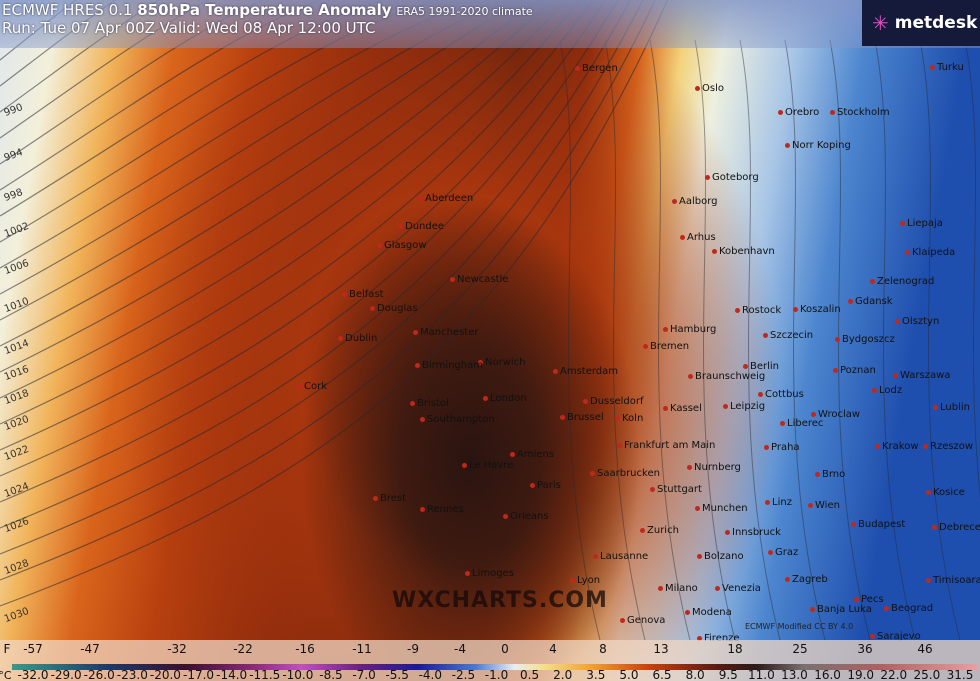  Describe the element at coordinates (682, 408) in the screenshot. I see `city-label: Kassel` at that location.